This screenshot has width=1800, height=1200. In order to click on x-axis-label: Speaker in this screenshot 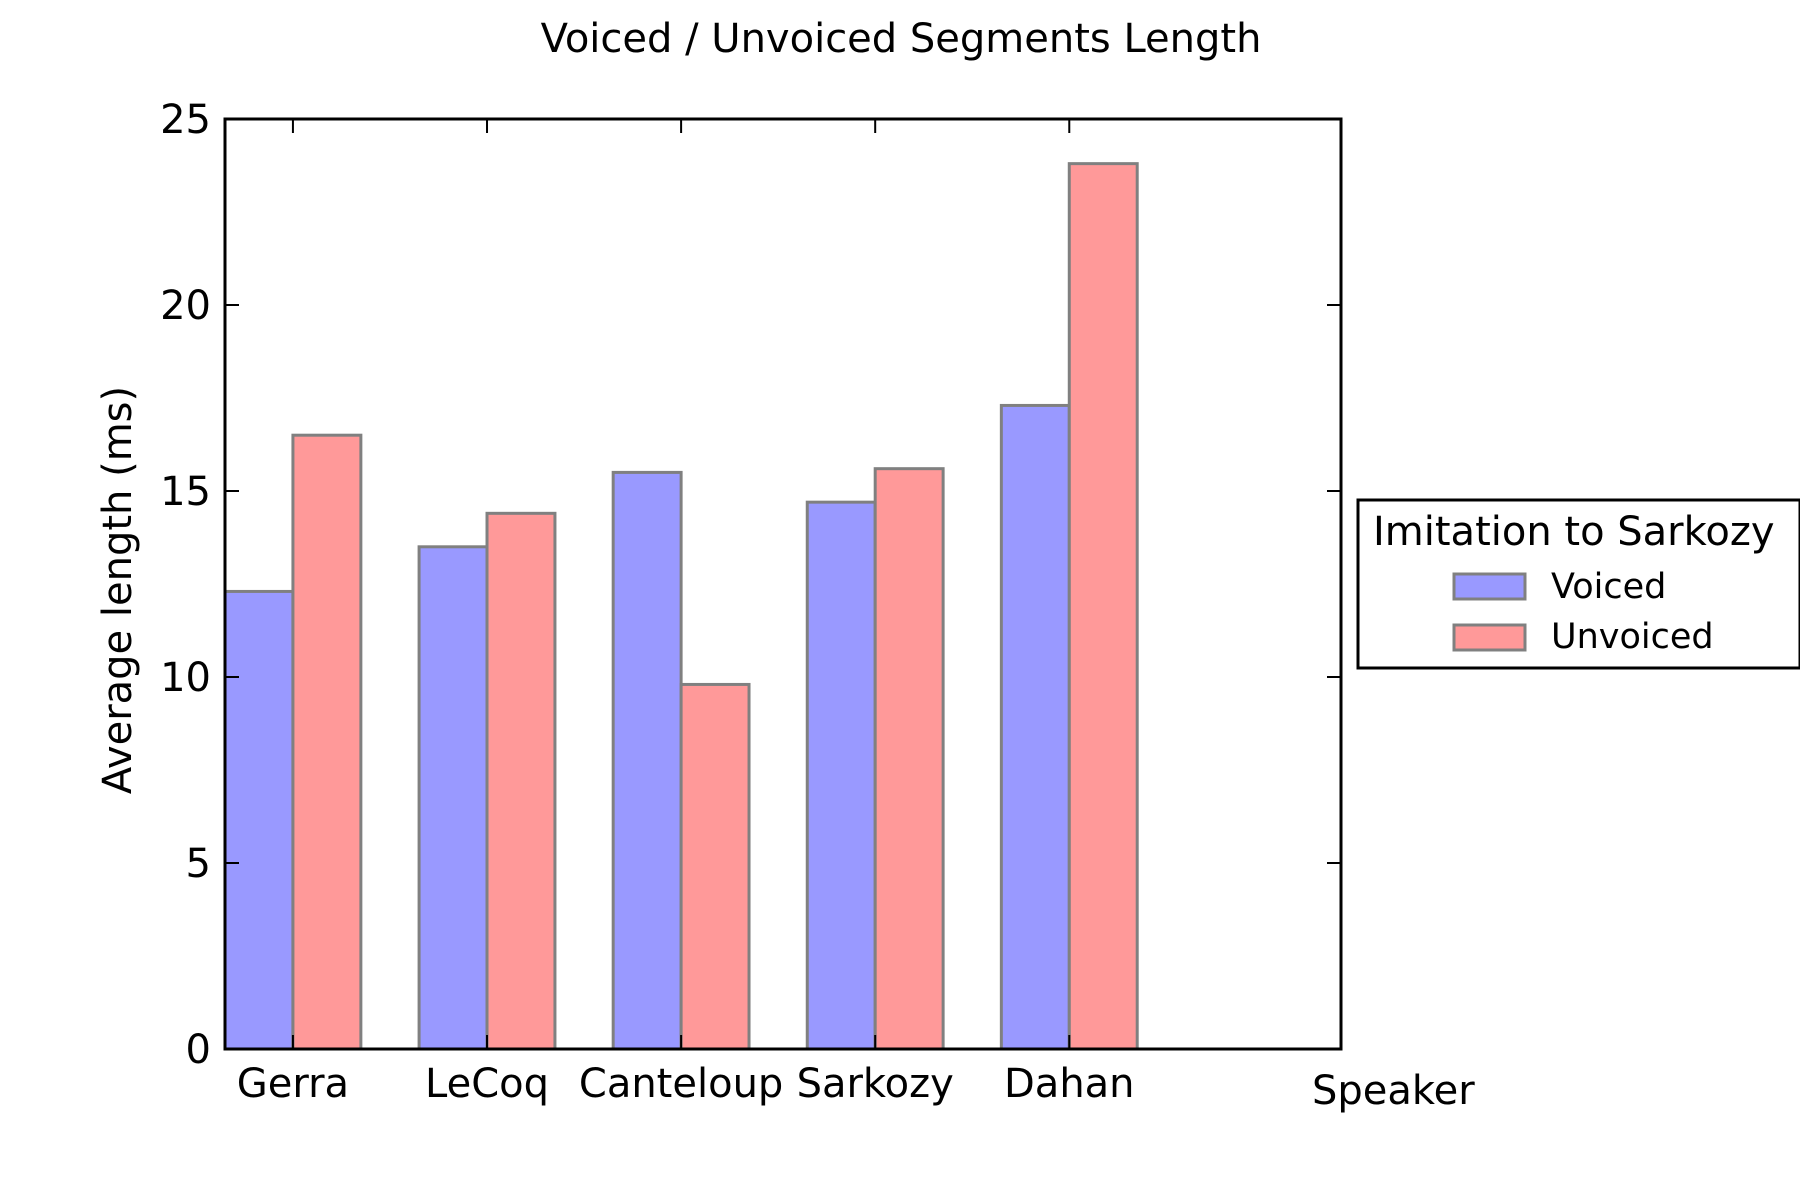, I will do `click(1393, 1091)`.